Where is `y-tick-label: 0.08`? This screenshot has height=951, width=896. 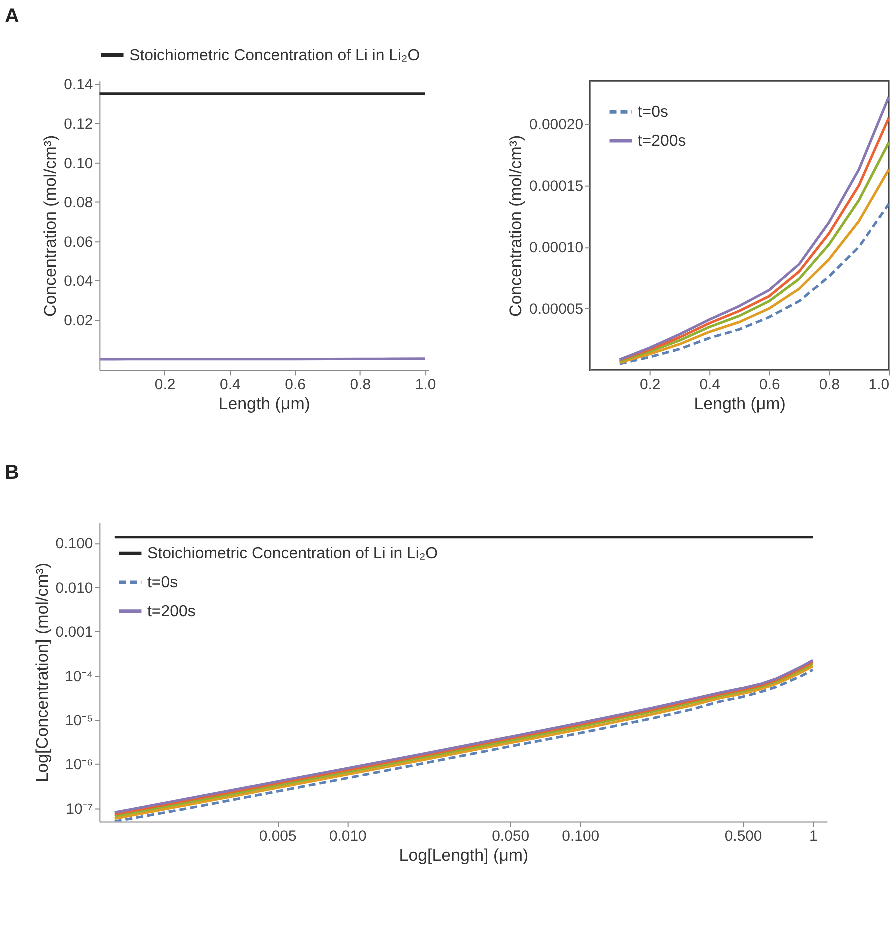 y-tick-label: 0.08 is located at coordinates (79, 203).